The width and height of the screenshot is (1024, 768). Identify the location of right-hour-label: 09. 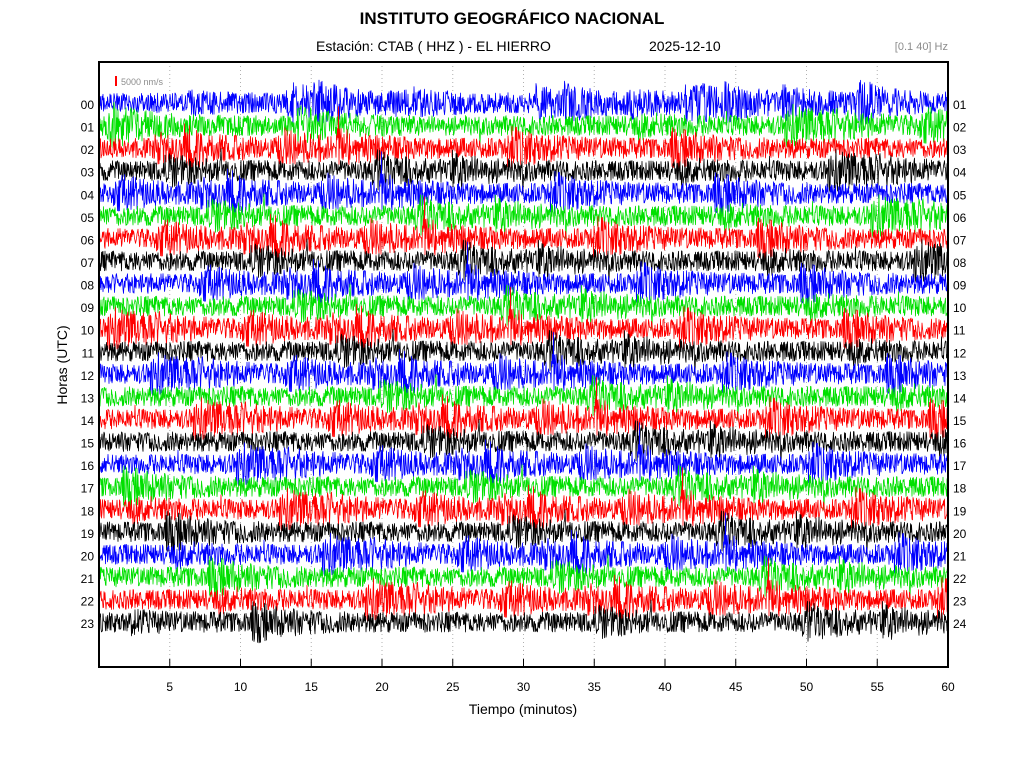
(960, 286).